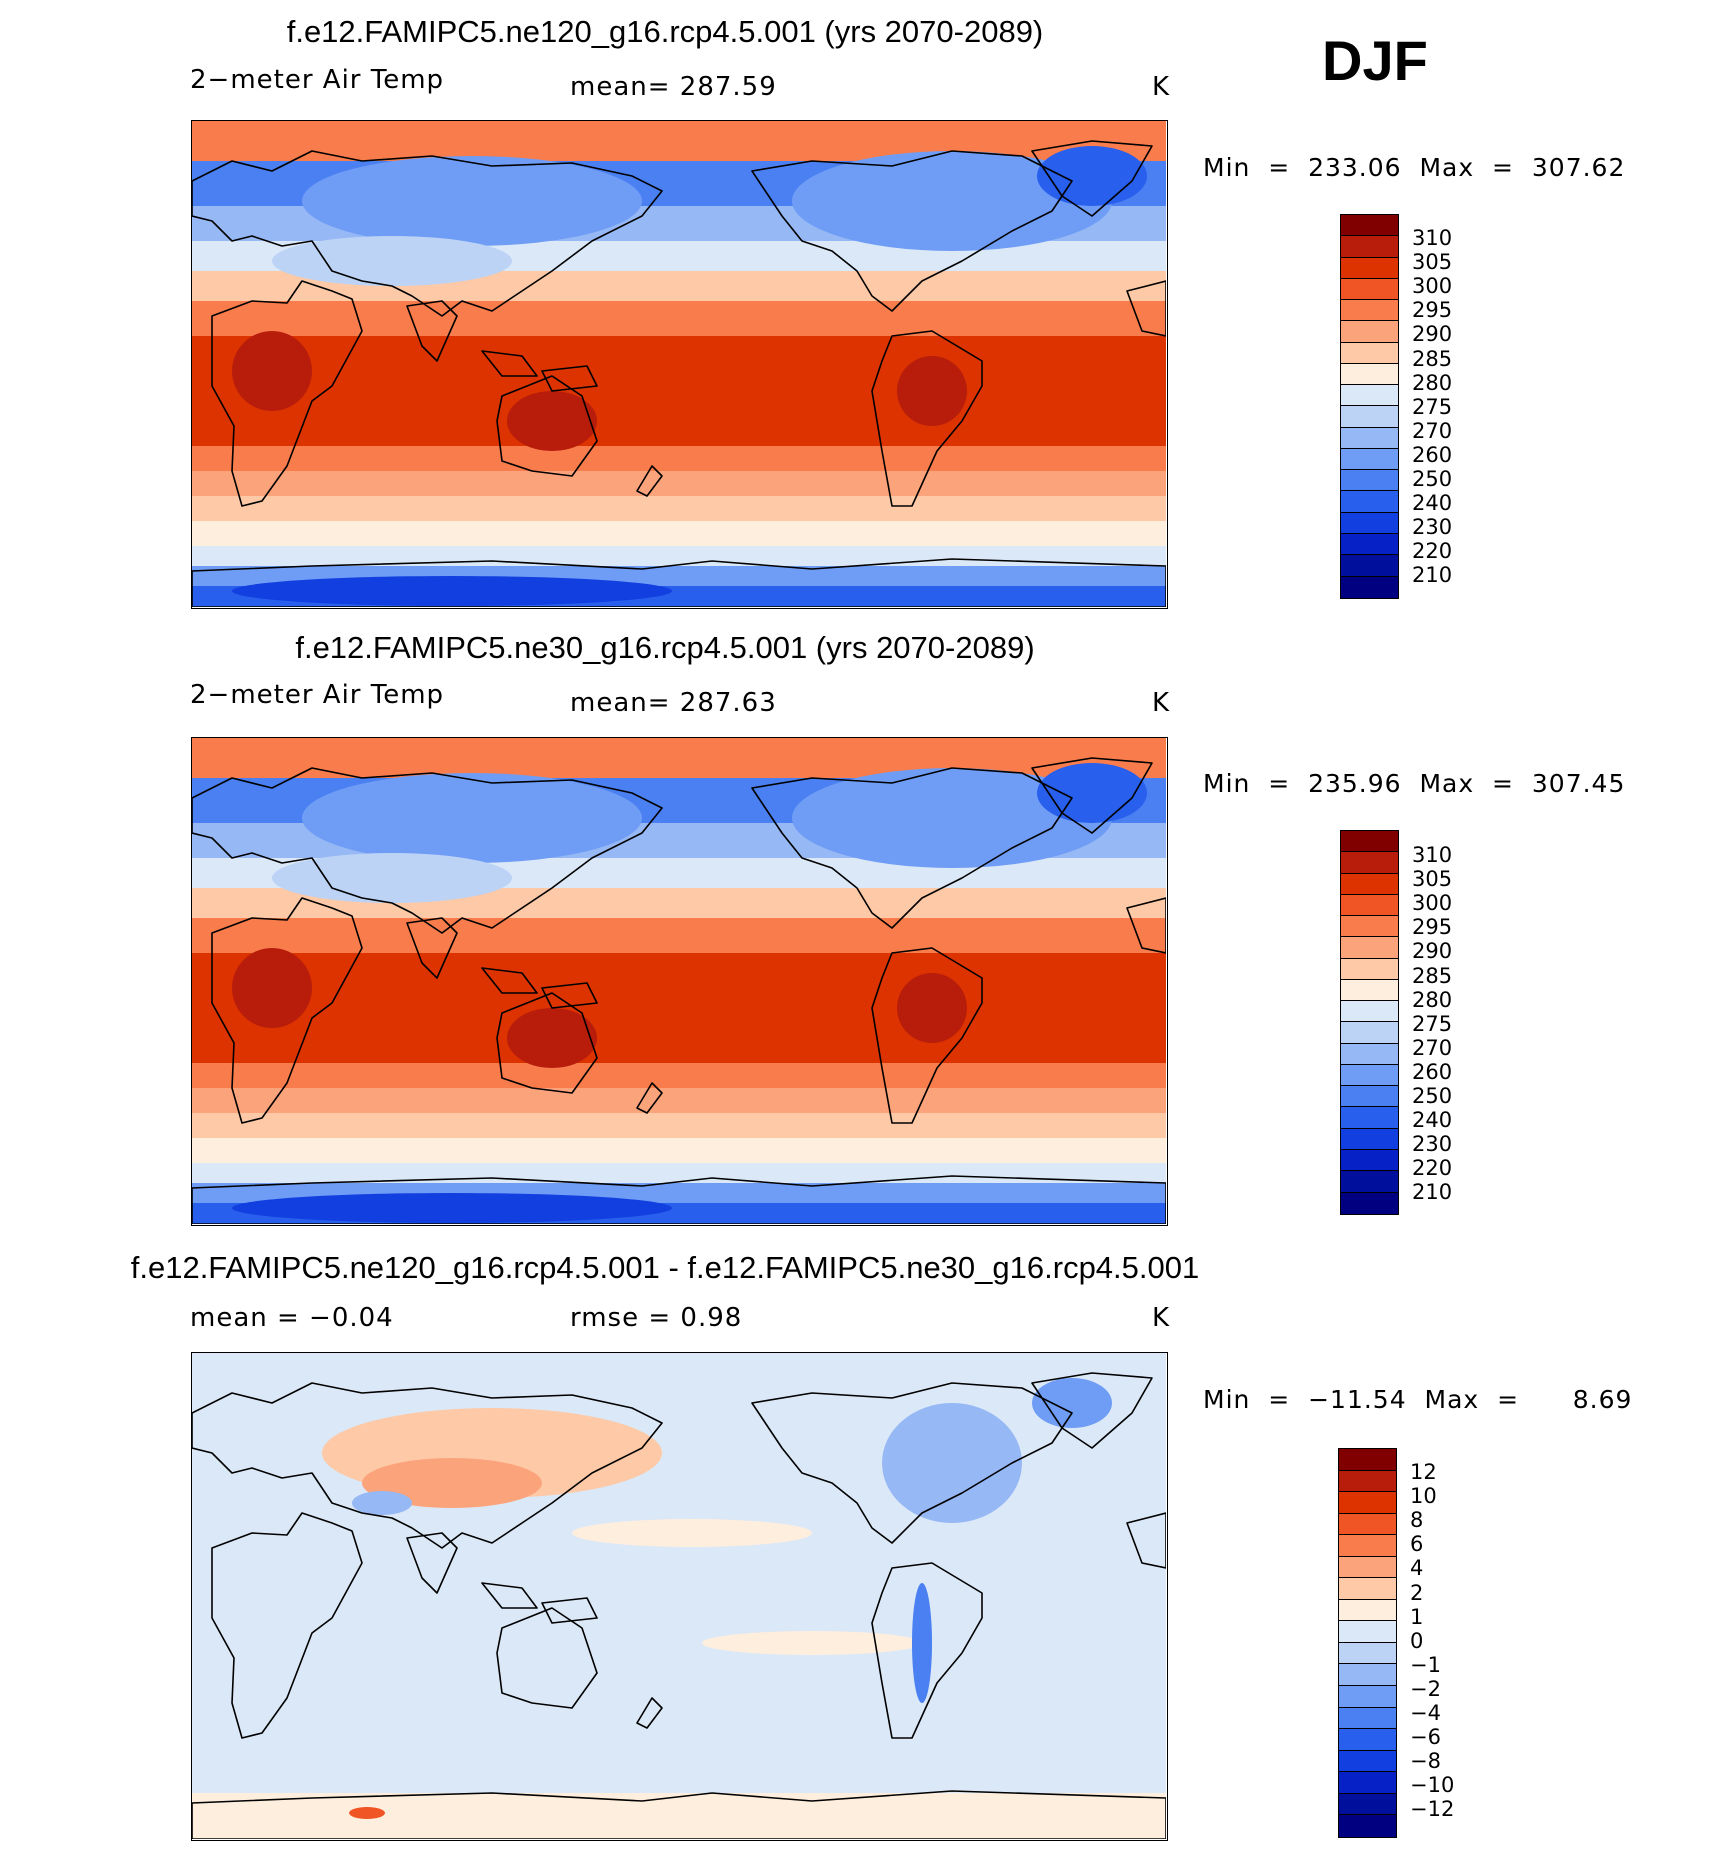 The height and width of the screenshot is (1852, 1710). Describe the element at coordinates (1423, 1472) in the screenshot. I see `colorbar-tick-label: 12` at that location.